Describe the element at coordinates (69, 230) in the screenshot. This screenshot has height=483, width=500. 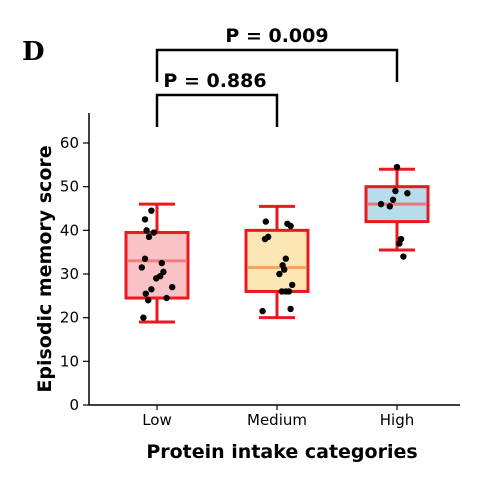
I see `y-tick-label: 40` at that location.